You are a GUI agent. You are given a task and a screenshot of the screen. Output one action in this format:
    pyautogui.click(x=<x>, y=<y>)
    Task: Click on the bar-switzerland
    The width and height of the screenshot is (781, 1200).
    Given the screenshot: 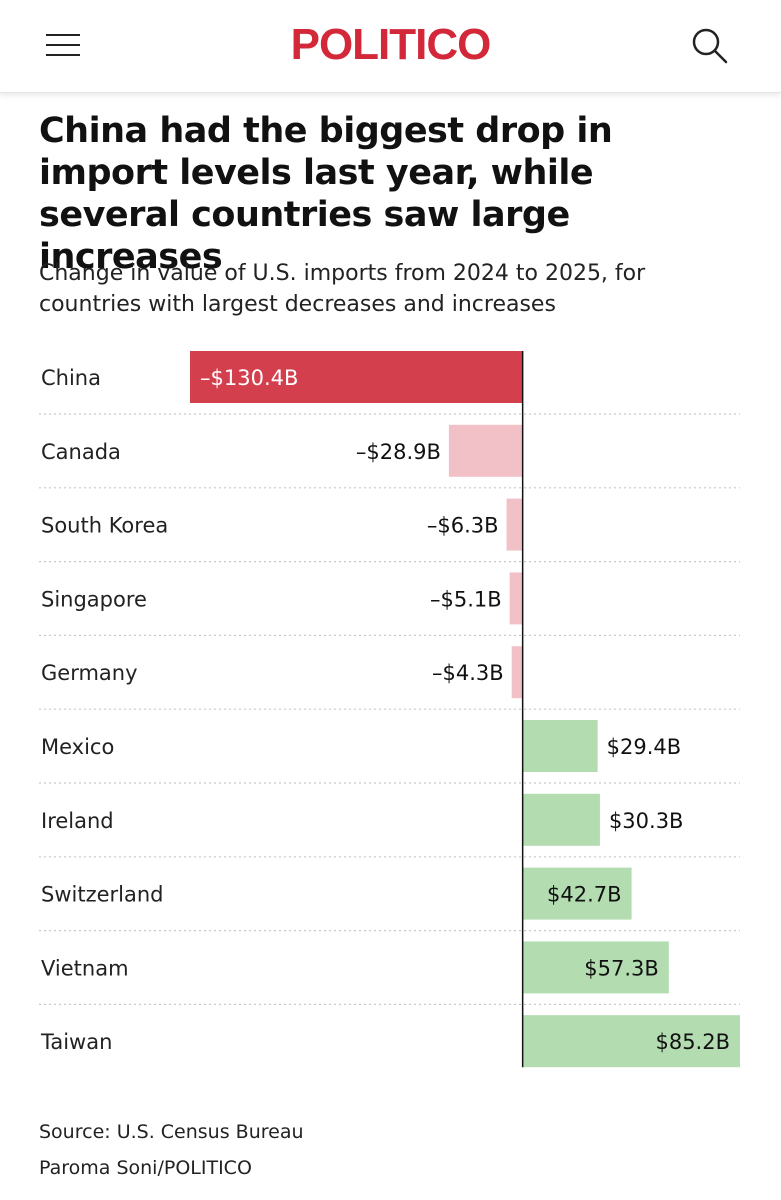 What is the action you would take?
    pyautogui.click(x=577, y=893)
    